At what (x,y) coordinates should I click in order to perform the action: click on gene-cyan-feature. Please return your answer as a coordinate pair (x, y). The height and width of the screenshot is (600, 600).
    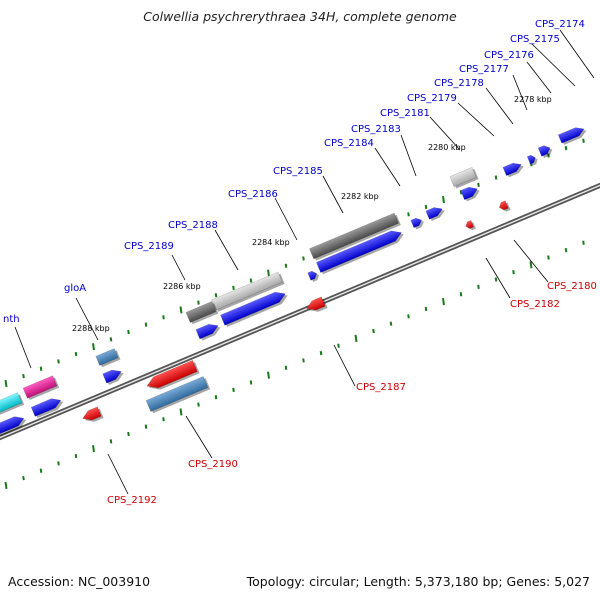
    Looking at the image, I should click on (12, 404).